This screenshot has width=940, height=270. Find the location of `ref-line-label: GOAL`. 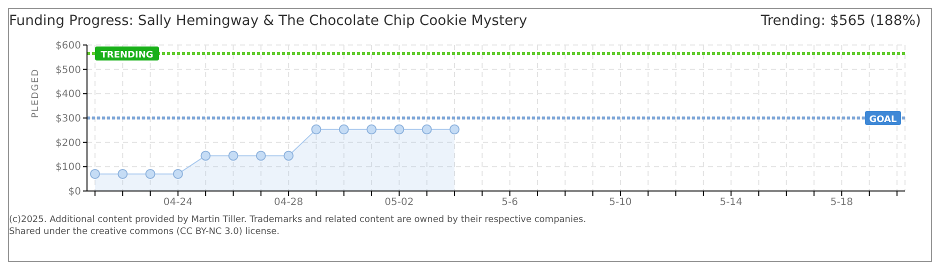

ref-line-label: GOAL is located at coordinates (883, 120).